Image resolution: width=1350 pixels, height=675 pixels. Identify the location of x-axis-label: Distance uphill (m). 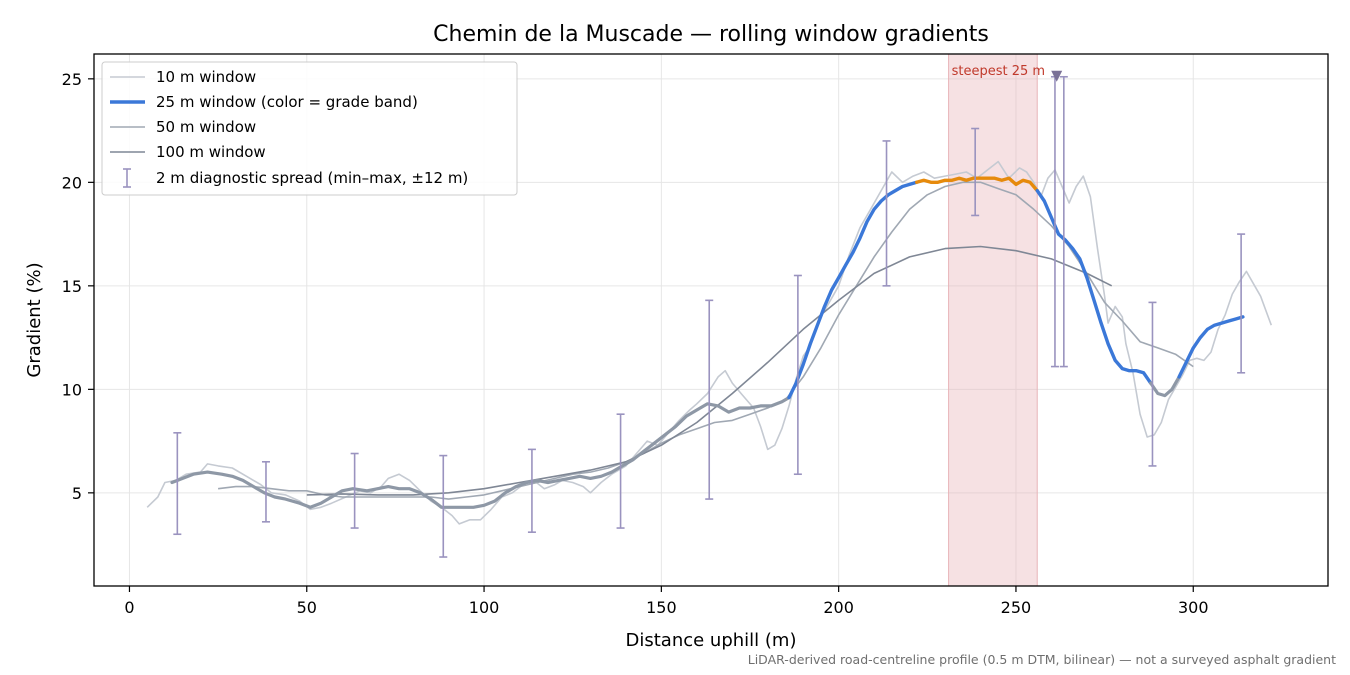
(711, 640).